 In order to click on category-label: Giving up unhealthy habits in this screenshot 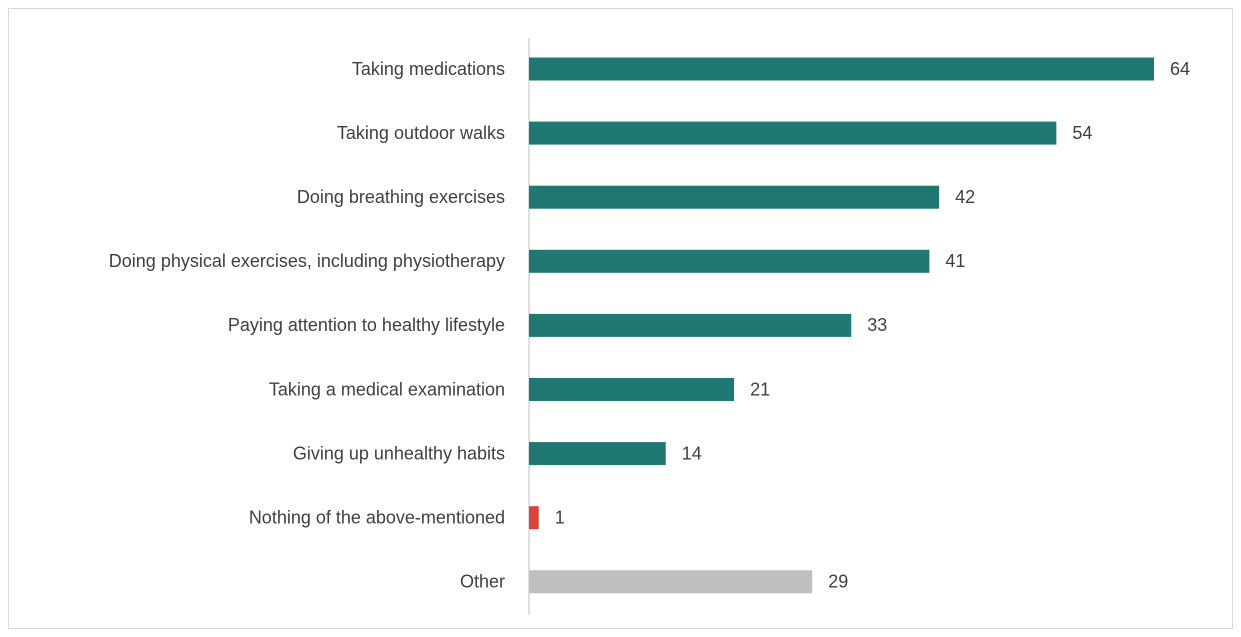, I will do `click(399, 453)`.